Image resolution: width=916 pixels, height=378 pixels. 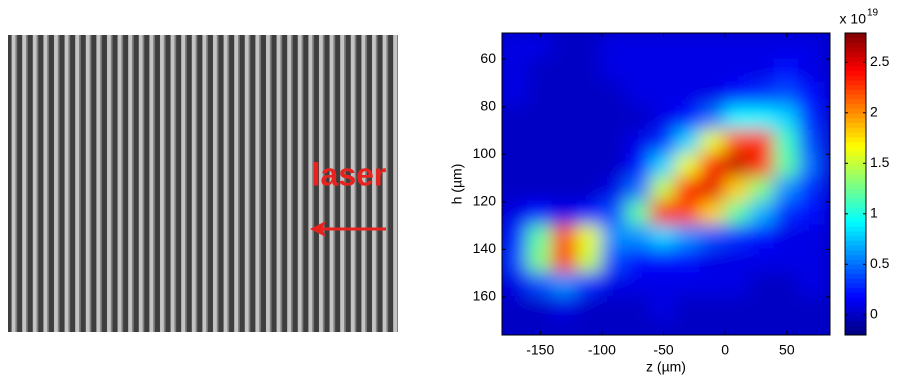 What do you see at coordinates (874, 314) in the screenshot?
I see `colorbar-tick-label: 0` at bounding box center [874, 314].